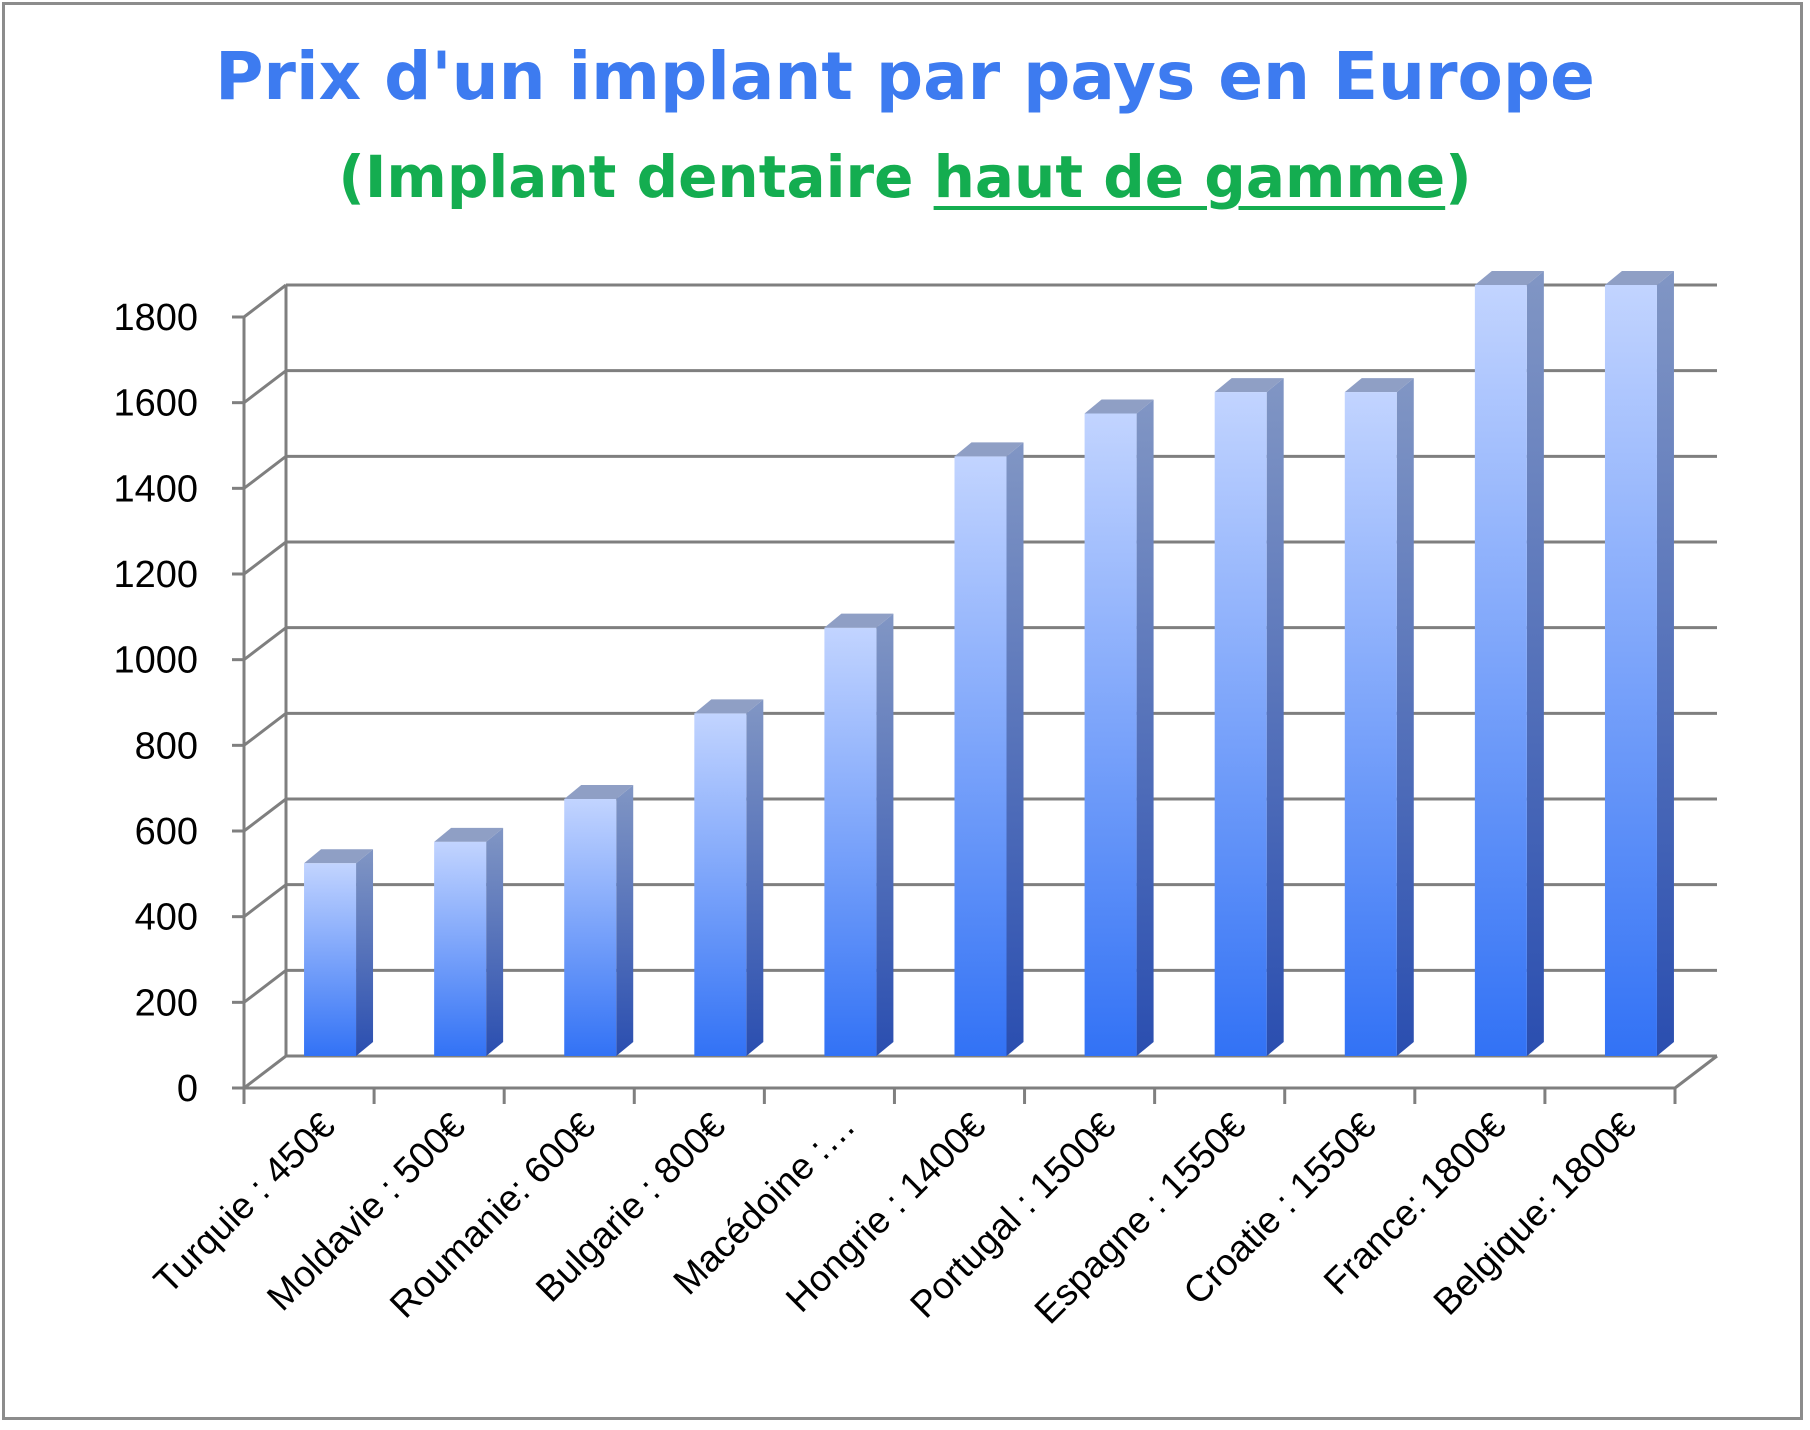 The width and height of the screenshot is (1810, 1430). Describe the element at coordinates (155, 489) in the screenshot. I see `y-tick-label: 1400` at that location.